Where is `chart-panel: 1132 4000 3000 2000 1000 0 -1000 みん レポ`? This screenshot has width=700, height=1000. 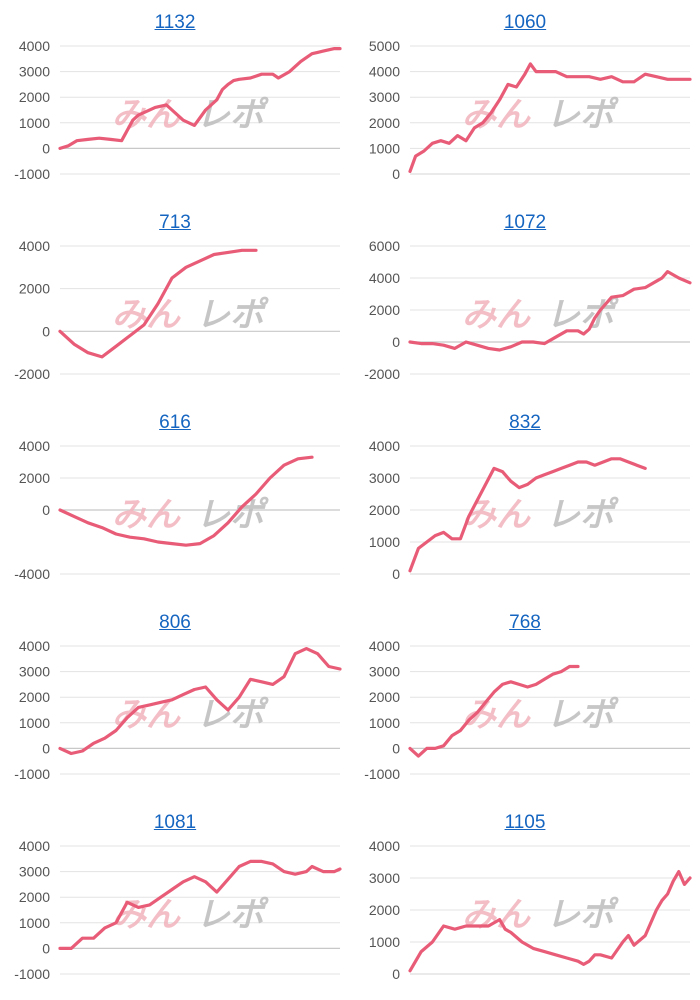 chart-panel: 1132 4000 3000 2000 1000 0 -1000 みん レポ is located at coordinates (175, 100).